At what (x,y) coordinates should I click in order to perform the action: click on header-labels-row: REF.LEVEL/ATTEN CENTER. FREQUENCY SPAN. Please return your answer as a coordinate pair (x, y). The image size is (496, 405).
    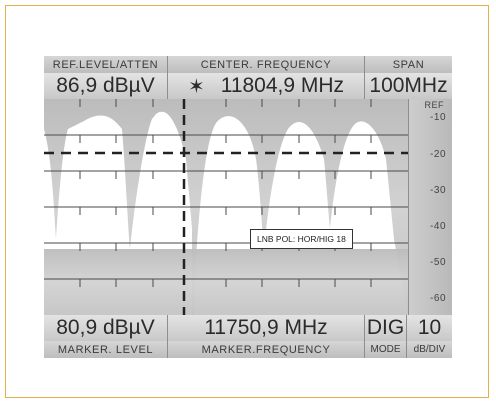
    Looking at the image, I should click on (248, 64).